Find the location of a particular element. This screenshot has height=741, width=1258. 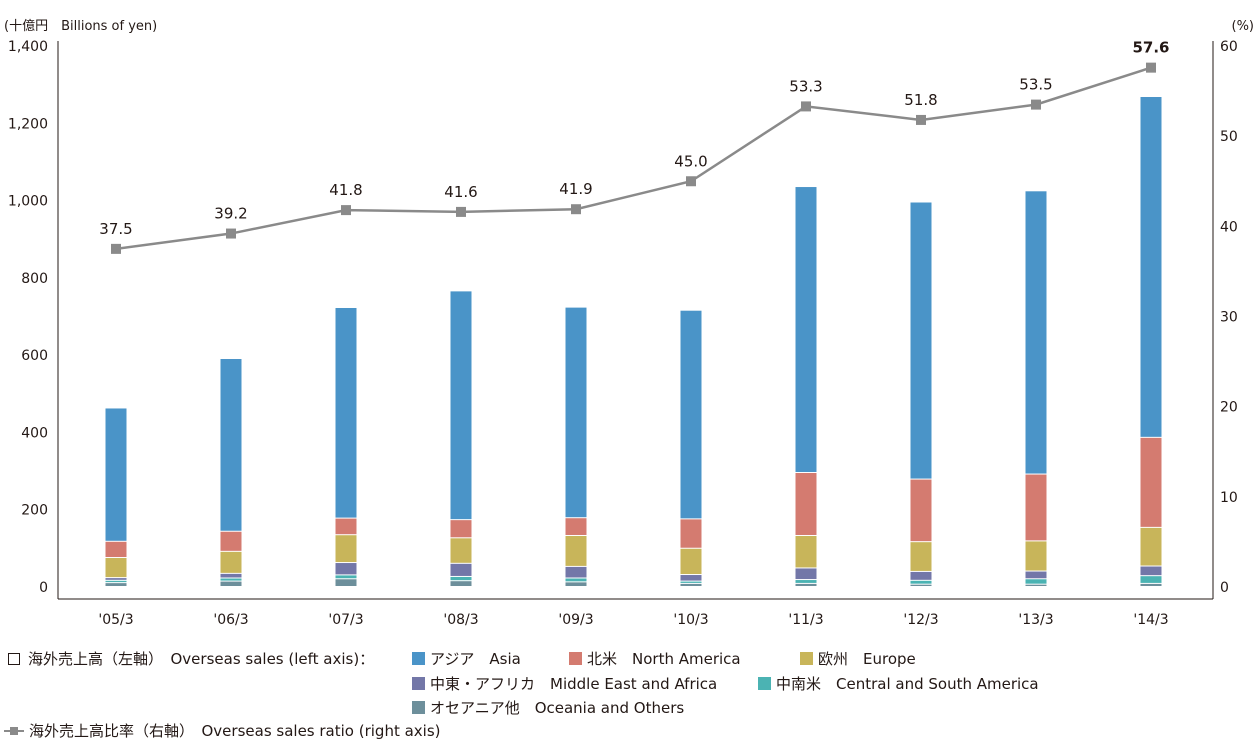

central-south-america-swatch is located at coordinates (764, 683).